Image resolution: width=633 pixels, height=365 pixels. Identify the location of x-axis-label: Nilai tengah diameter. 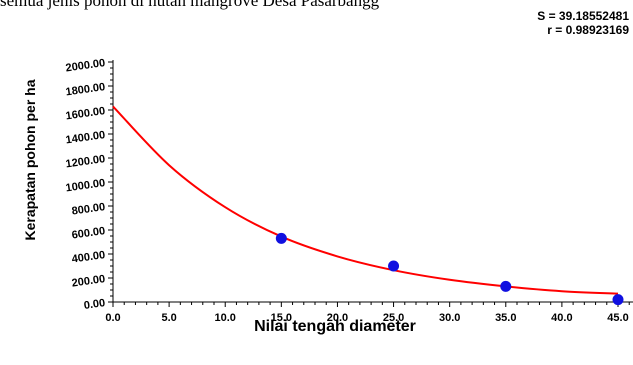
(335, 326).